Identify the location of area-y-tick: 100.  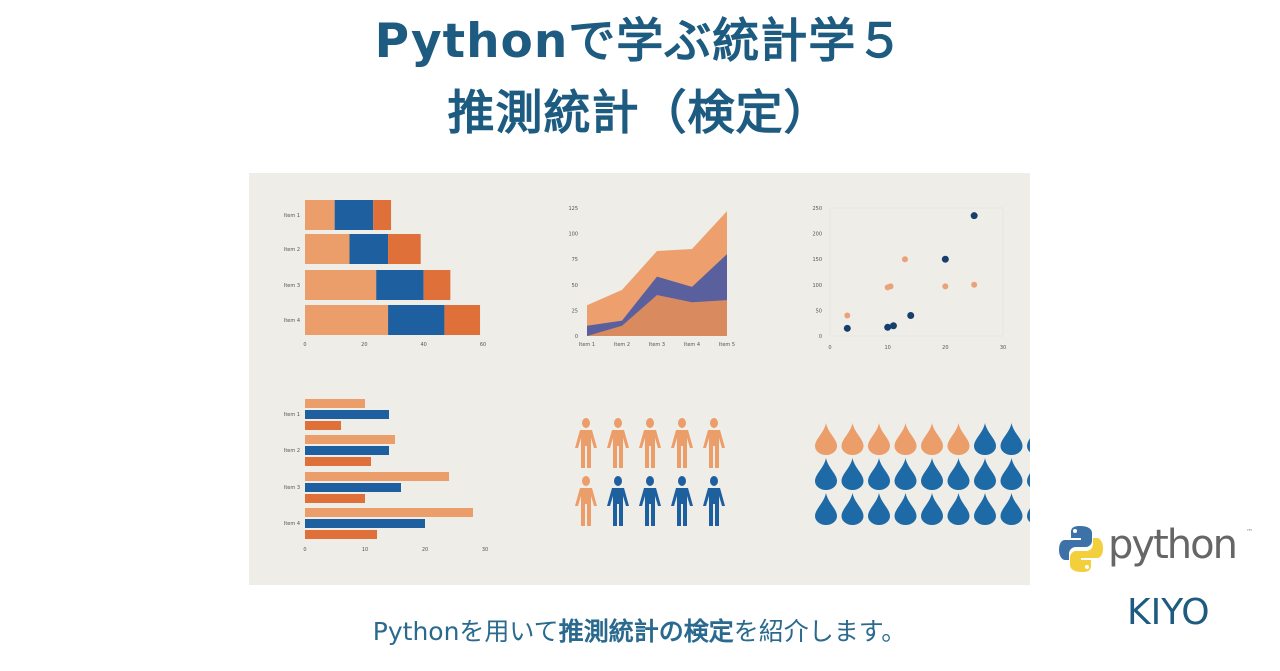
(573, 235).